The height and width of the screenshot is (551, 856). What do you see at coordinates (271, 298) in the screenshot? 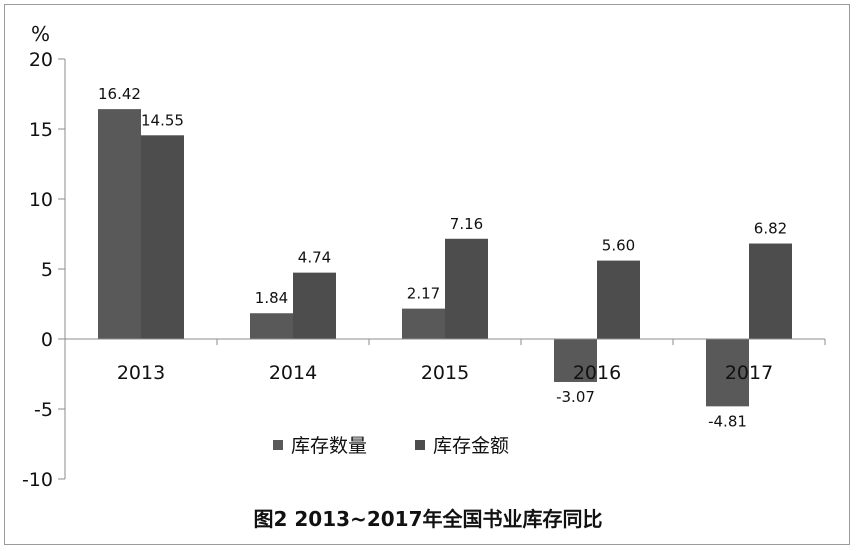
I see `data-label: 1.84` at bounding box center [271, 298].